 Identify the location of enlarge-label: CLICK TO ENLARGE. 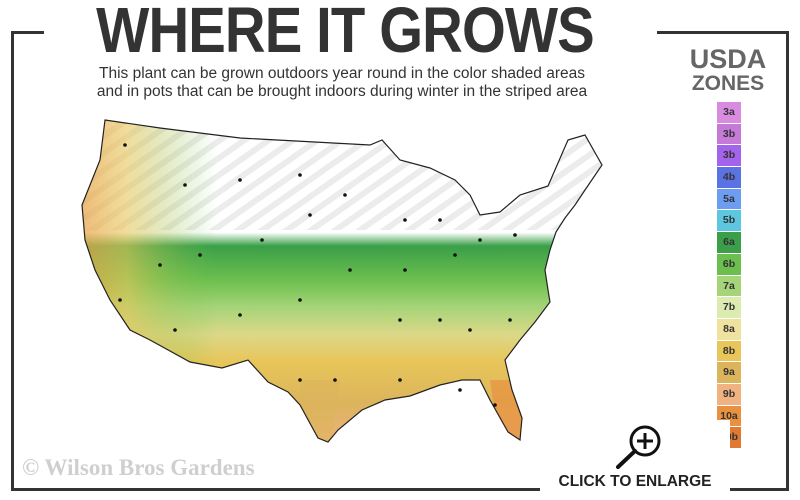
(635, 481).